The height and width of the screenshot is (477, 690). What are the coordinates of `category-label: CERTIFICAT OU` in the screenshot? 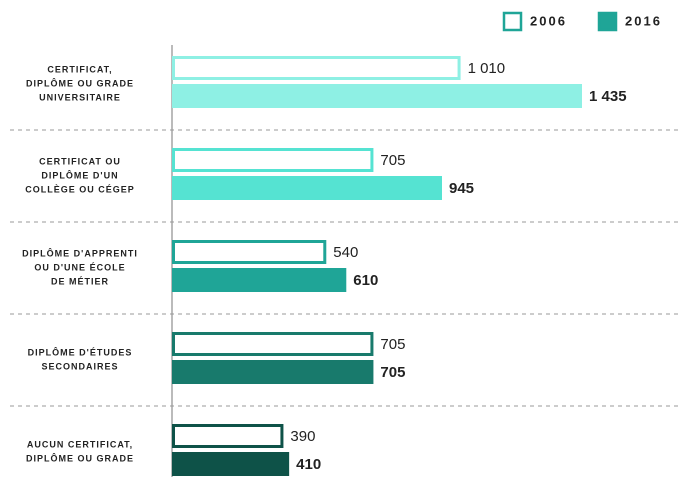 It's located at (80, 161).